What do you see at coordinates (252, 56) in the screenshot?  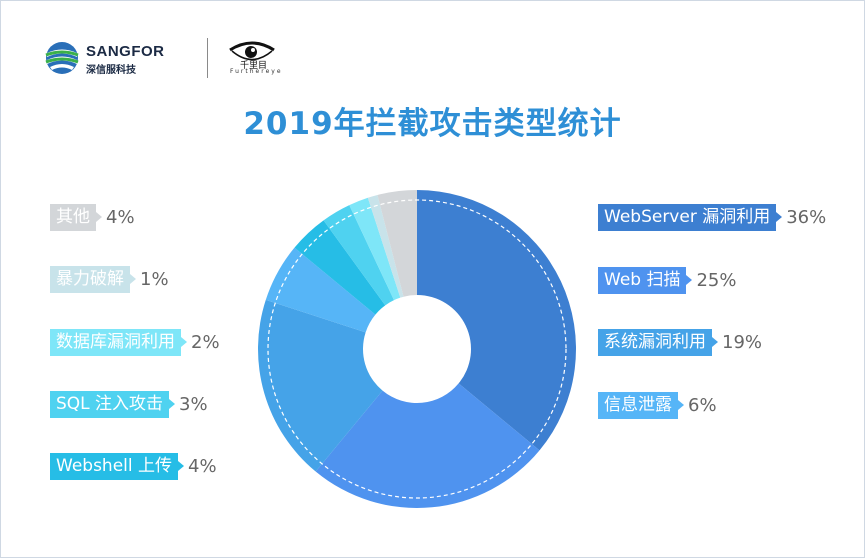 I see `eye-logo-icon: 千里目` at bounding box center [252, 56].